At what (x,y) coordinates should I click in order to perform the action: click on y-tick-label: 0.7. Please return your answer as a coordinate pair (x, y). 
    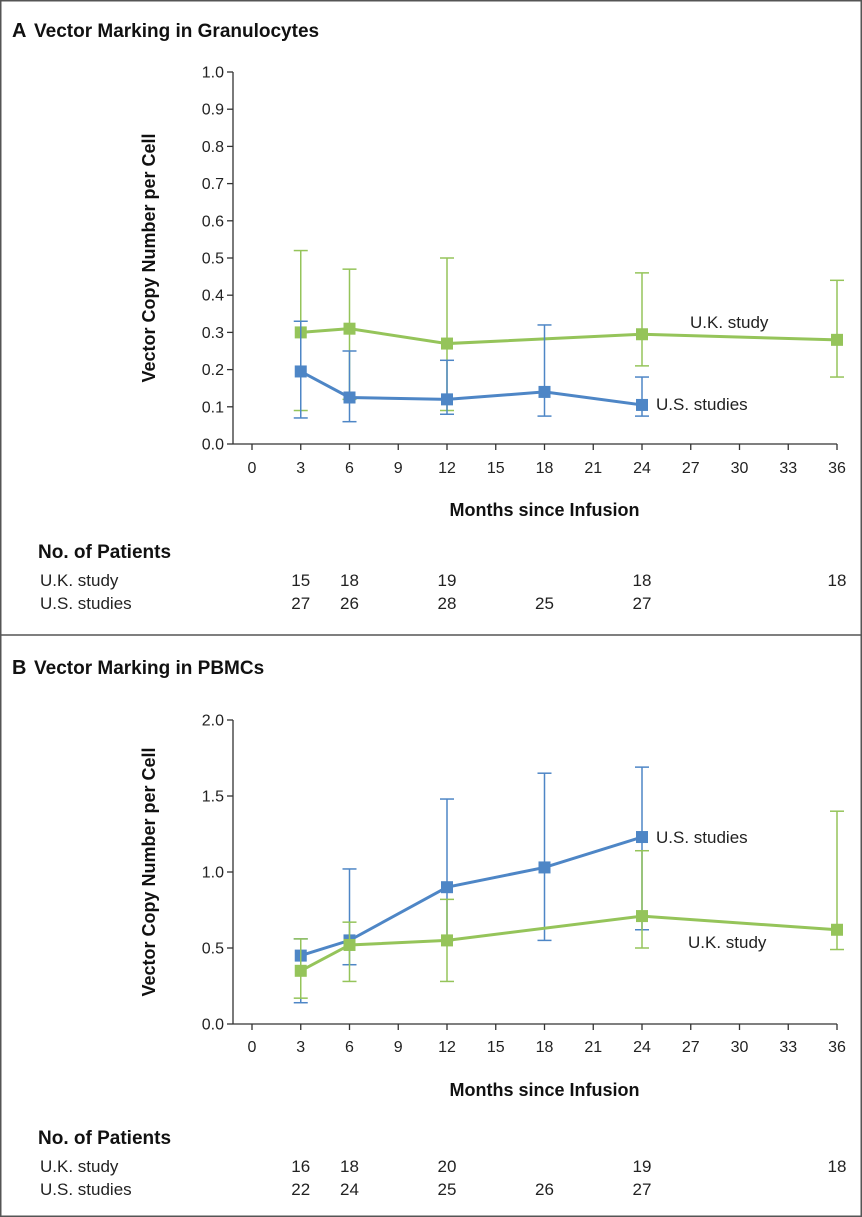
    Looking at the image, I should click on (213, 184).